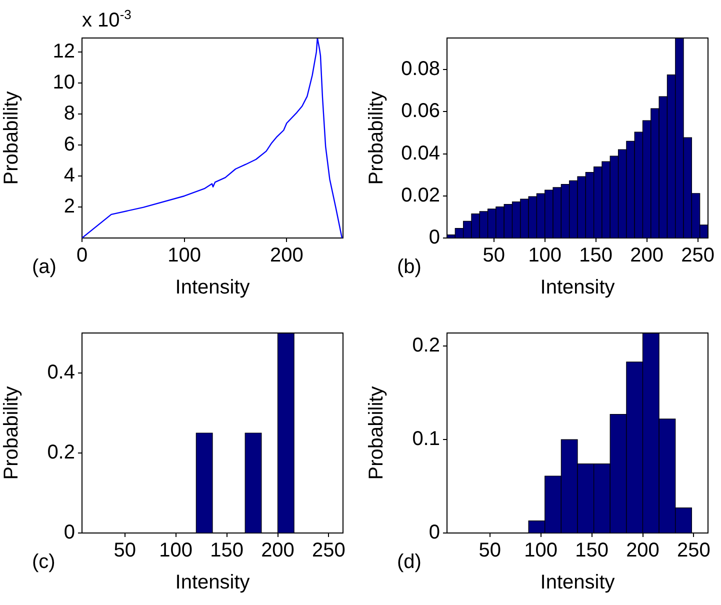  I want to click on y-tick-label: 0.02, so click(420, 195).